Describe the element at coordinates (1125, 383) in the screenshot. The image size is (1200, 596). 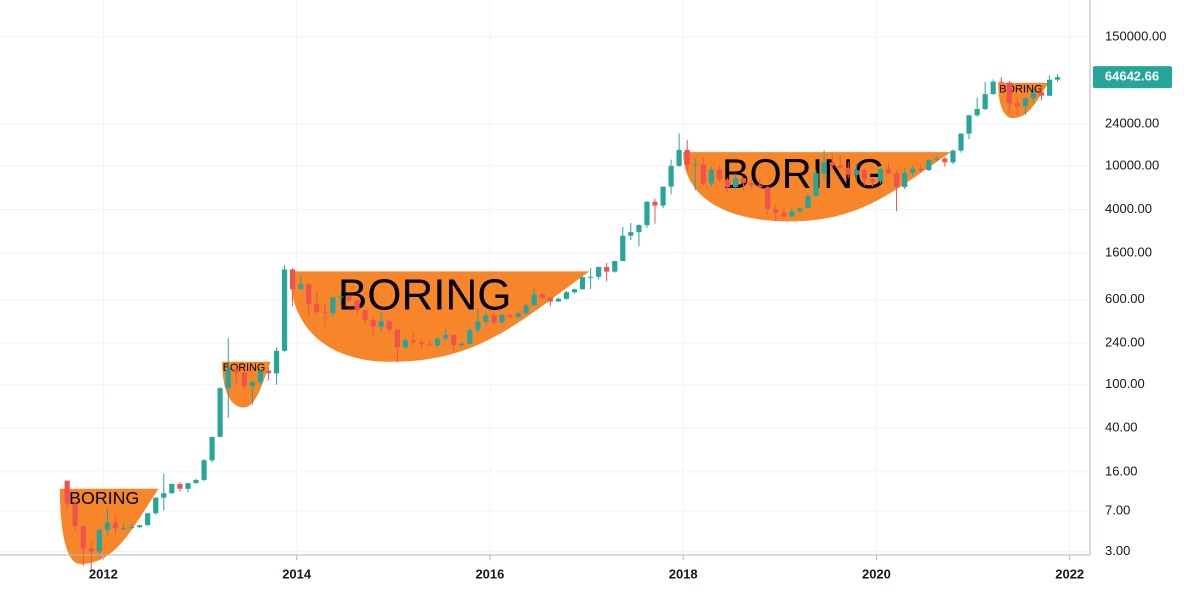
I see `y-tick-label: 100.00` at that location.